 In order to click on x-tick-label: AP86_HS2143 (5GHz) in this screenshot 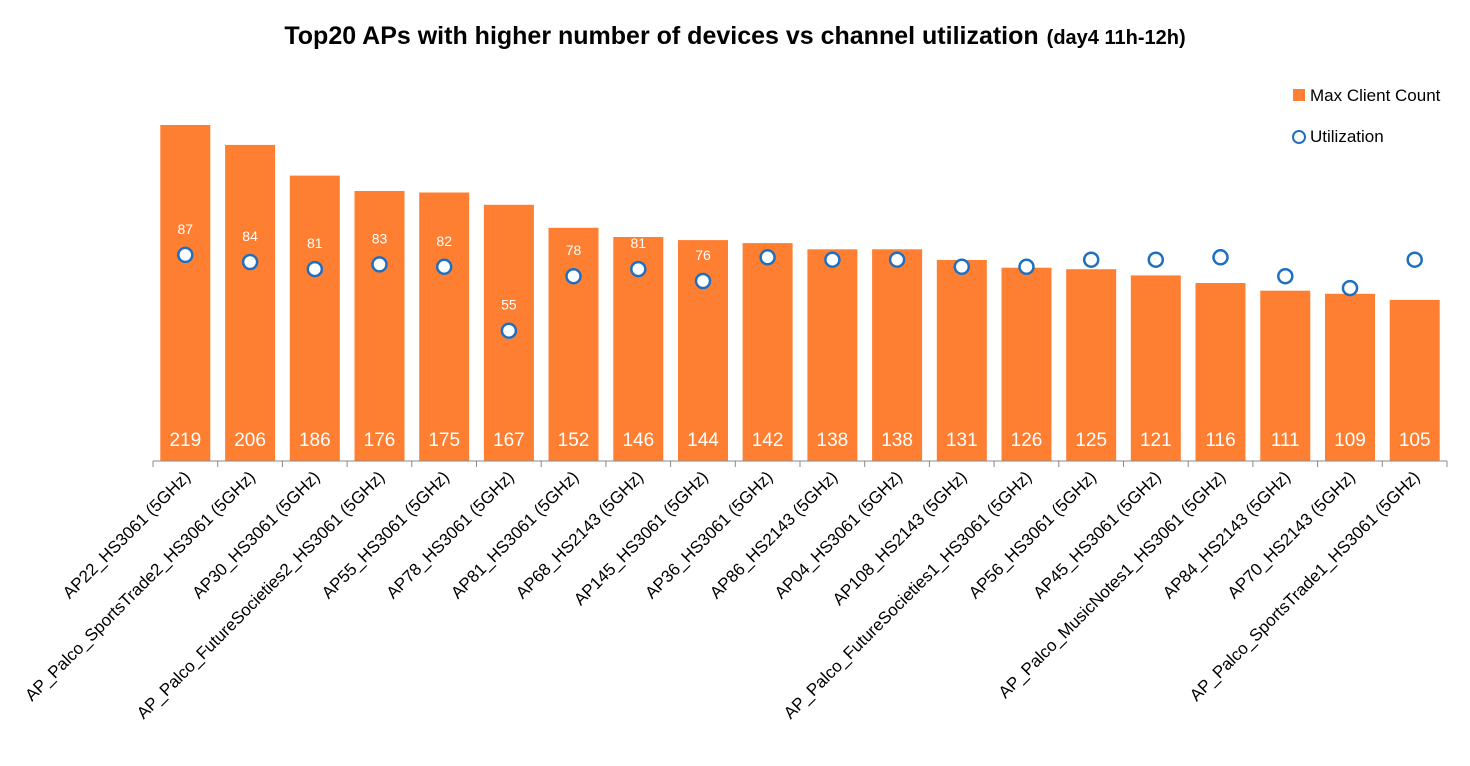, I will do `click(773, 534)`.